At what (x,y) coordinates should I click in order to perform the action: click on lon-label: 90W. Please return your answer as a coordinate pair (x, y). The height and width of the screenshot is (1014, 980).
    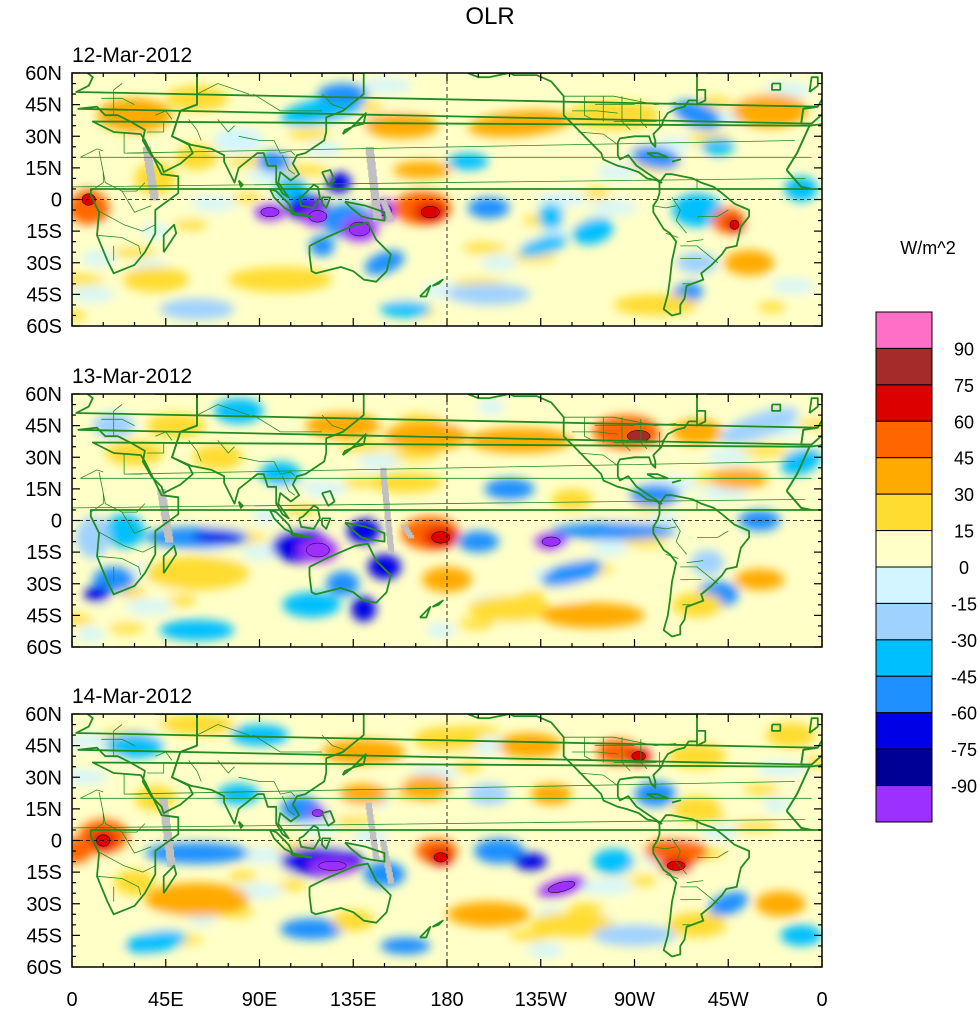
    Looking at the image, I should click on (634, 1000).